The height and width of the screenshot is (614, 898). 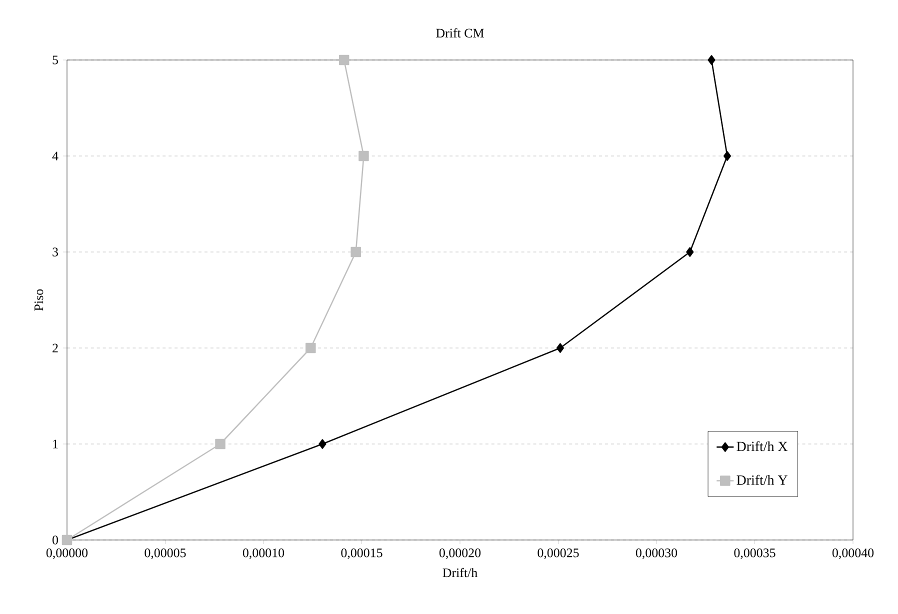 What do you see at coordinates (460, 33) in the screenshot?
I see `chart-title: Drift CM` at bounding box center [460, 33].